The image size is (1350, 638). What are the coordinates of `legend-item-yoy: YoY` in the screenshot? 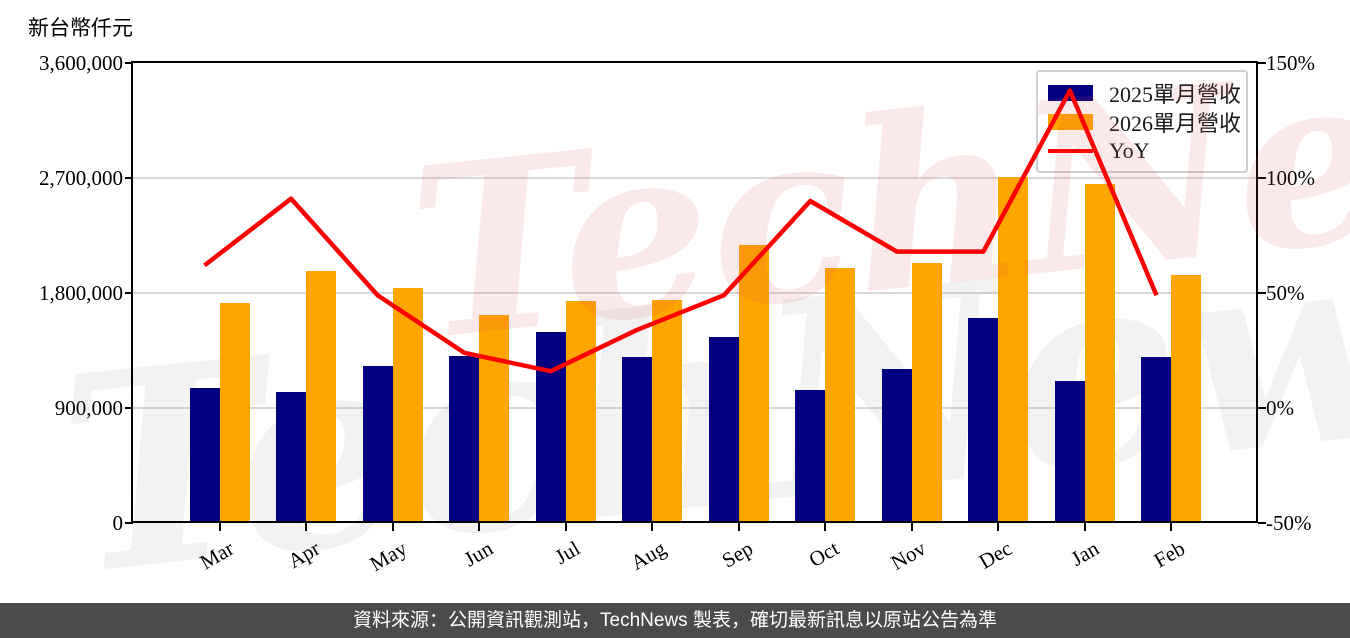 It's located at (1142, 150).